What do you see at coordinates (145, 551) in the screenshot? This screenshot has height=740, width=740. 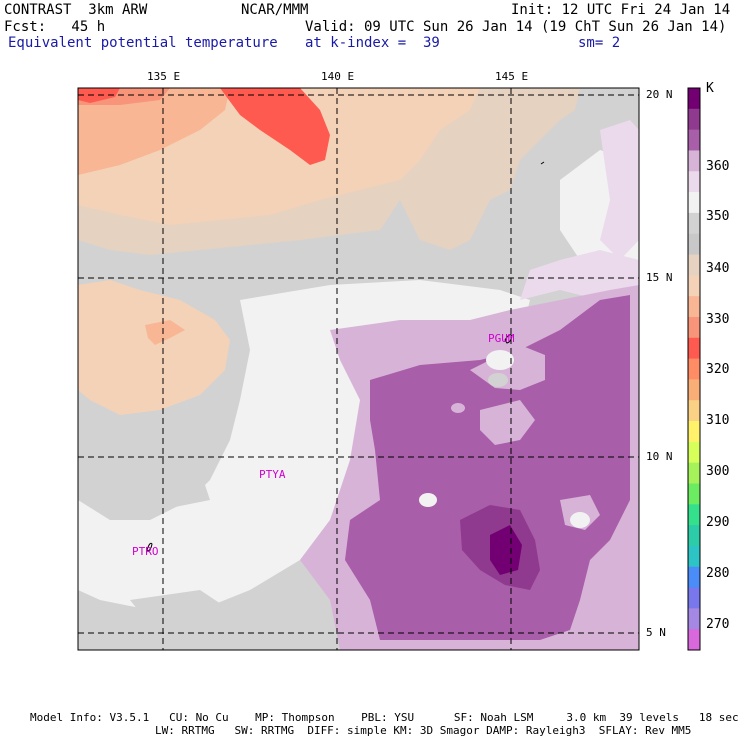 I see `station-ptro: PTRO` at bounding box center [145, 551].